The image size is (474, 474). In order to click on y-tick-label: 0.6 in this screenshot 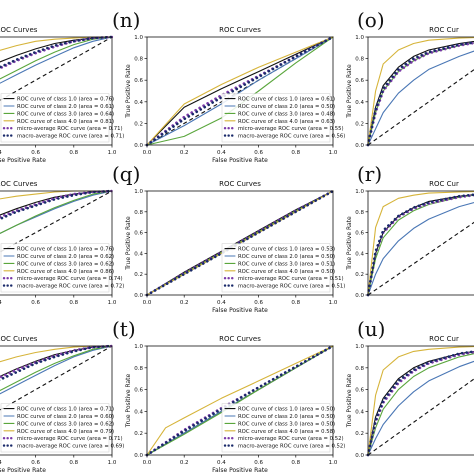, I will do `click(138, 391)`.